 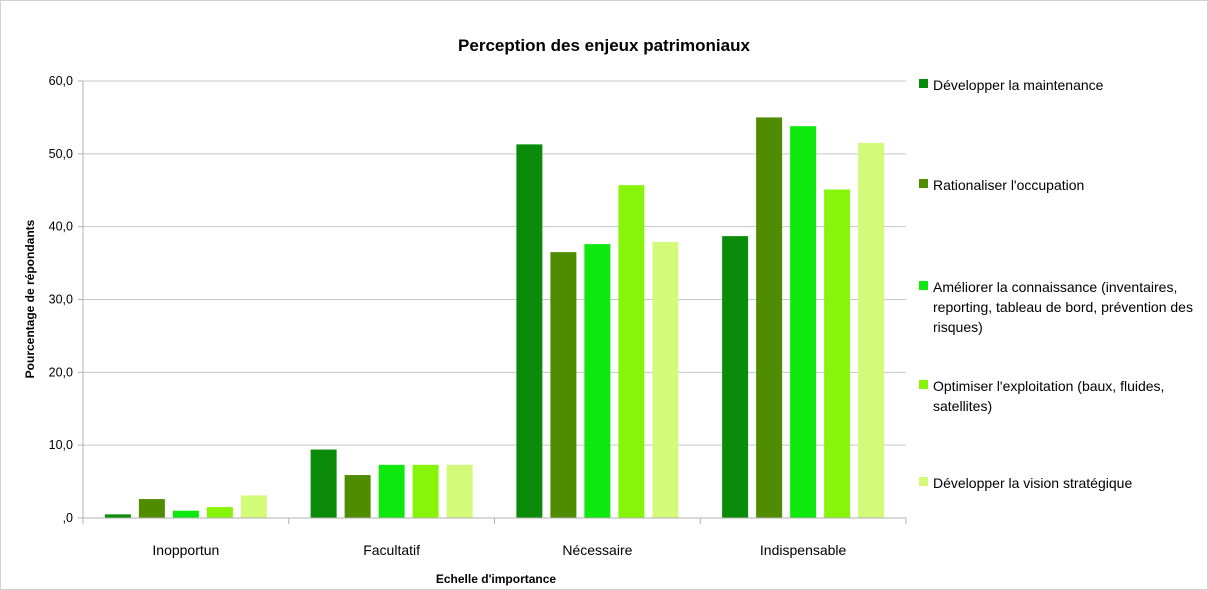 I want to click on y-tick-label: ,0, so click(x=68, y=518).